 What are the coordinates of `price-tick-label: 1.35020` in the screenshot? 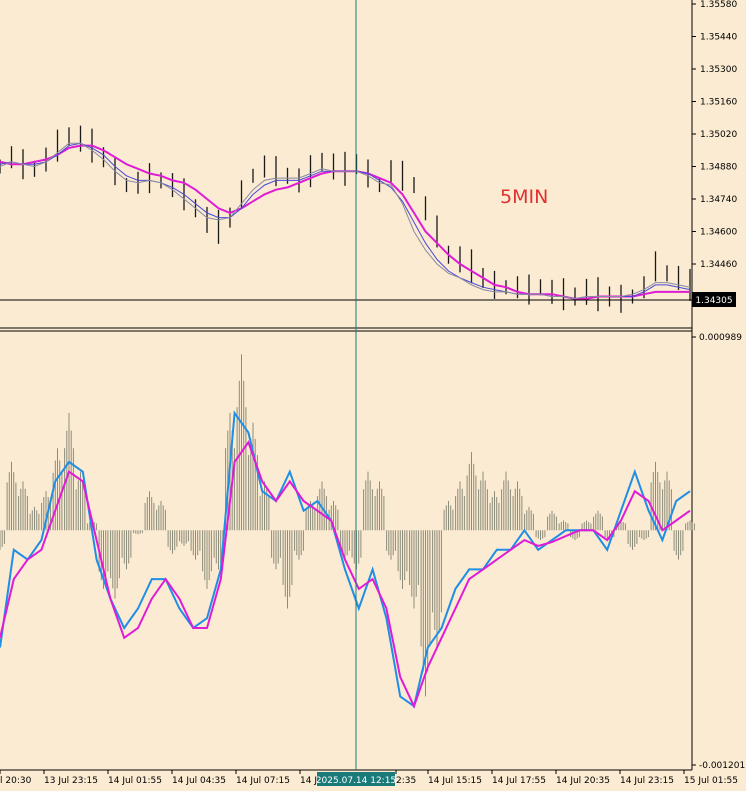 It's located at (718, 135).